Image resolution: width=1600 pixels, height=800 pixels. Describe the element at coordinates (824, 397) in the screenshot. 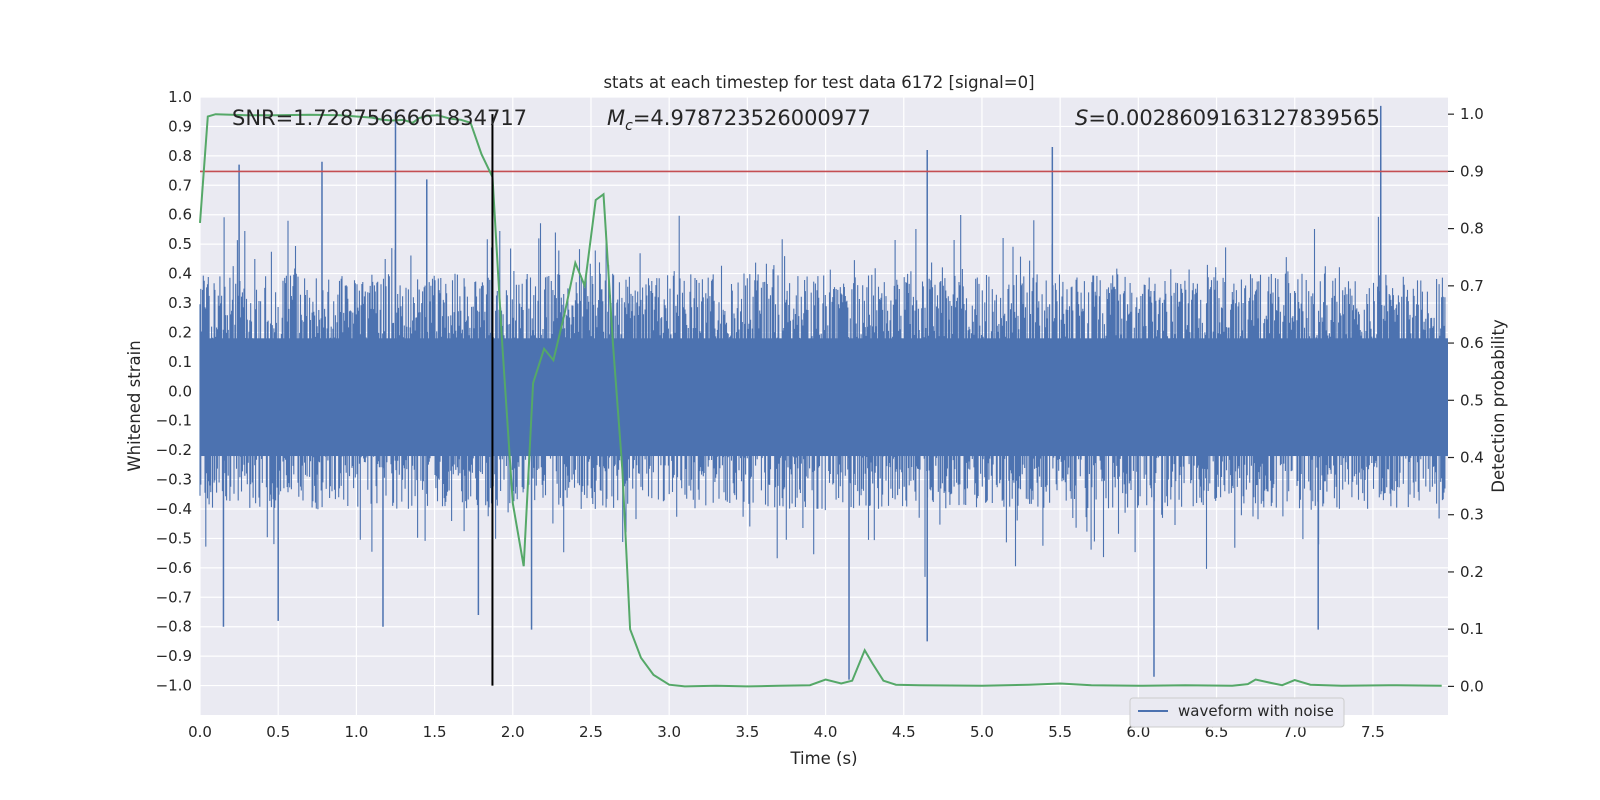

I see `waveform-core` at that location.